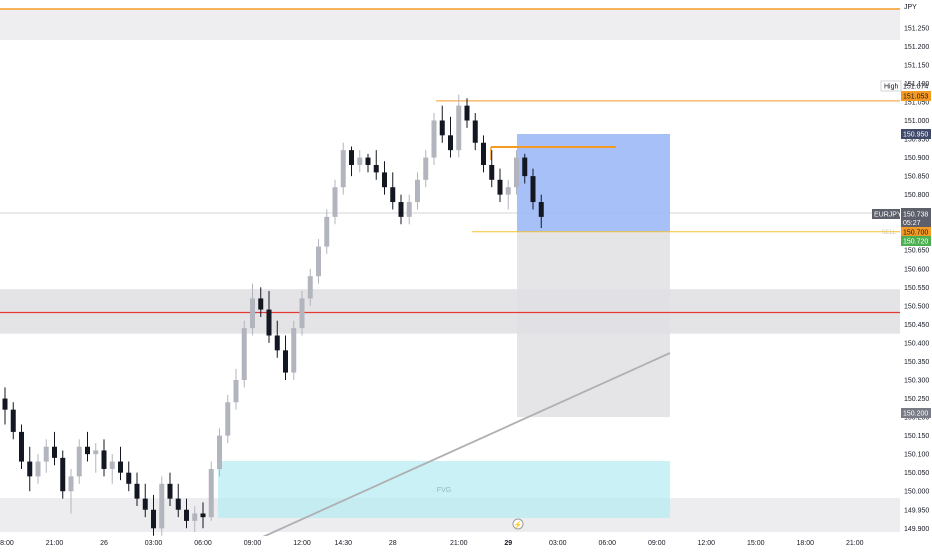 This screenshot has height=555, width=932. I want to click on price-tick: 151.200, so click(916, 47).